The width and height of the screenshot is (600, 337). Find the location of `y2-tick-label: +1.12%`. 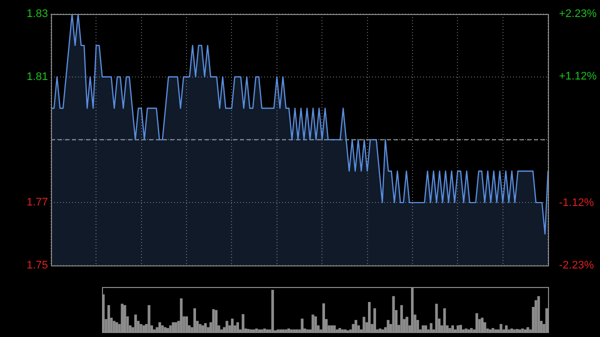

y2-tick-label: +1.12% is located at coordinates (578, 76).